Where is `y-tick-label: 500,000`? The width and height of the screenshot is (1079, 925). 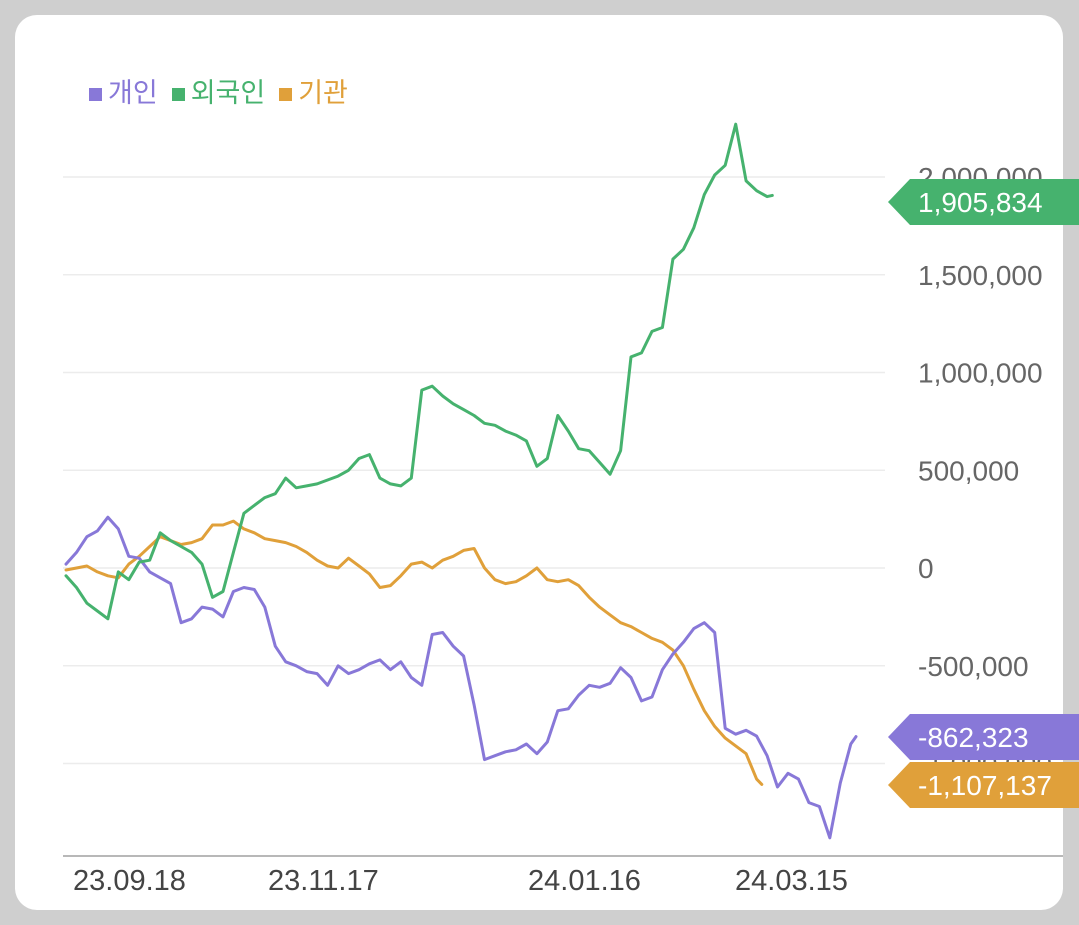 y-tick-label: 500,000 is located at coordinates (968, 470).